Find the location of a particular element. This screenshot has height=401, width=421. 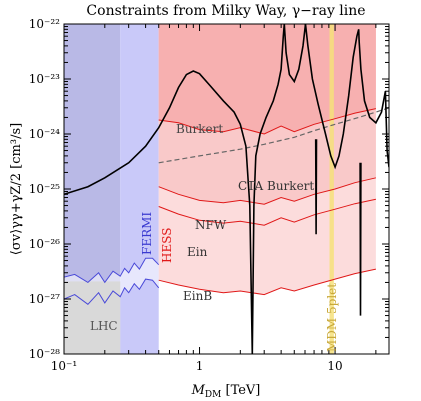

y-tick-label: 10⁻²⁶ is located at coordinates (44, 244).